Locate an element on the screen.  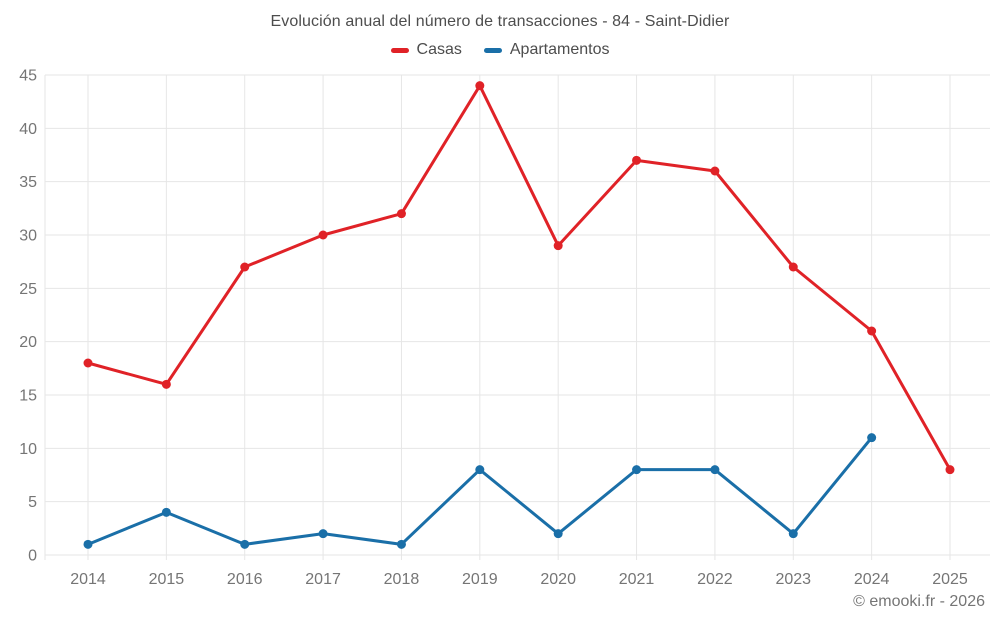
x-tick-label: 2021 is located at coordinates (637, 579).